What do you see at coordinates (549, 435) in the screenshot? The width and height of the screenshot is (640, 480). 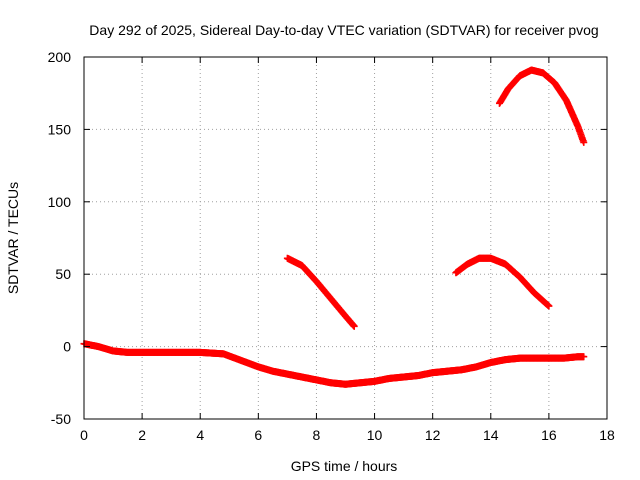 I see `x-tick-label: 16` at bounding box center [549, 435].